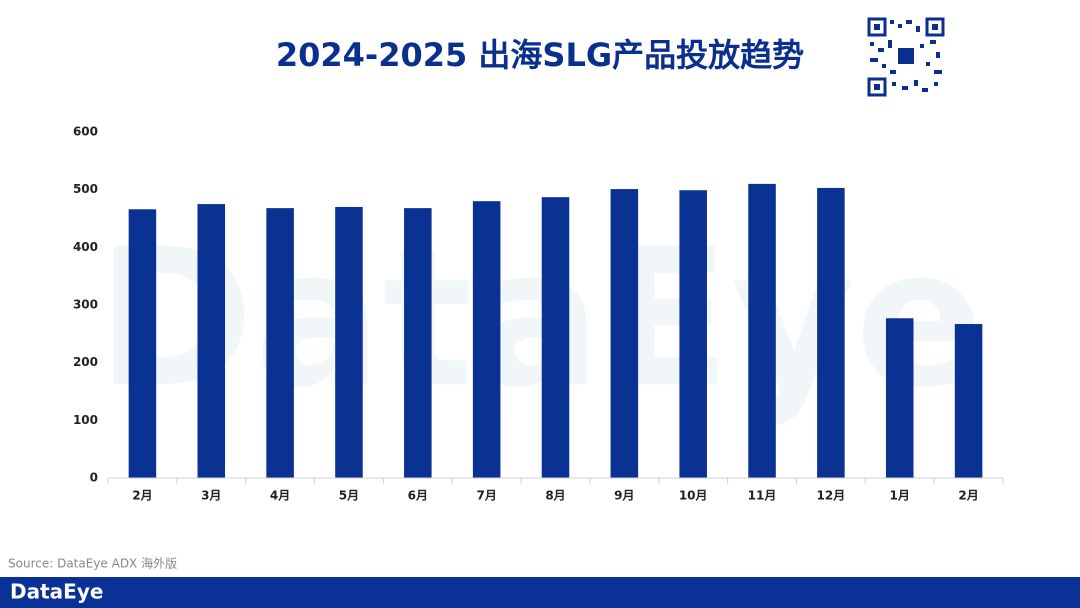  Describe the element at coordinates (540, 592) in the screenshot. I see `footer-bar` at that location.